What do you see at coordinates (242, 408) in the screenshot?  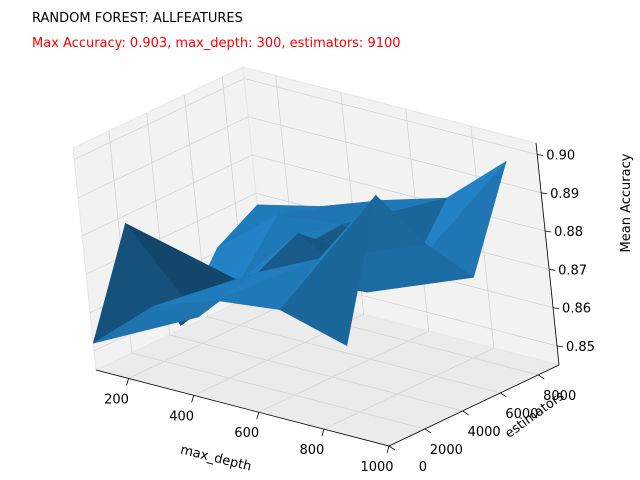 I see `x-axis-line` at bounding box center [242, 408].